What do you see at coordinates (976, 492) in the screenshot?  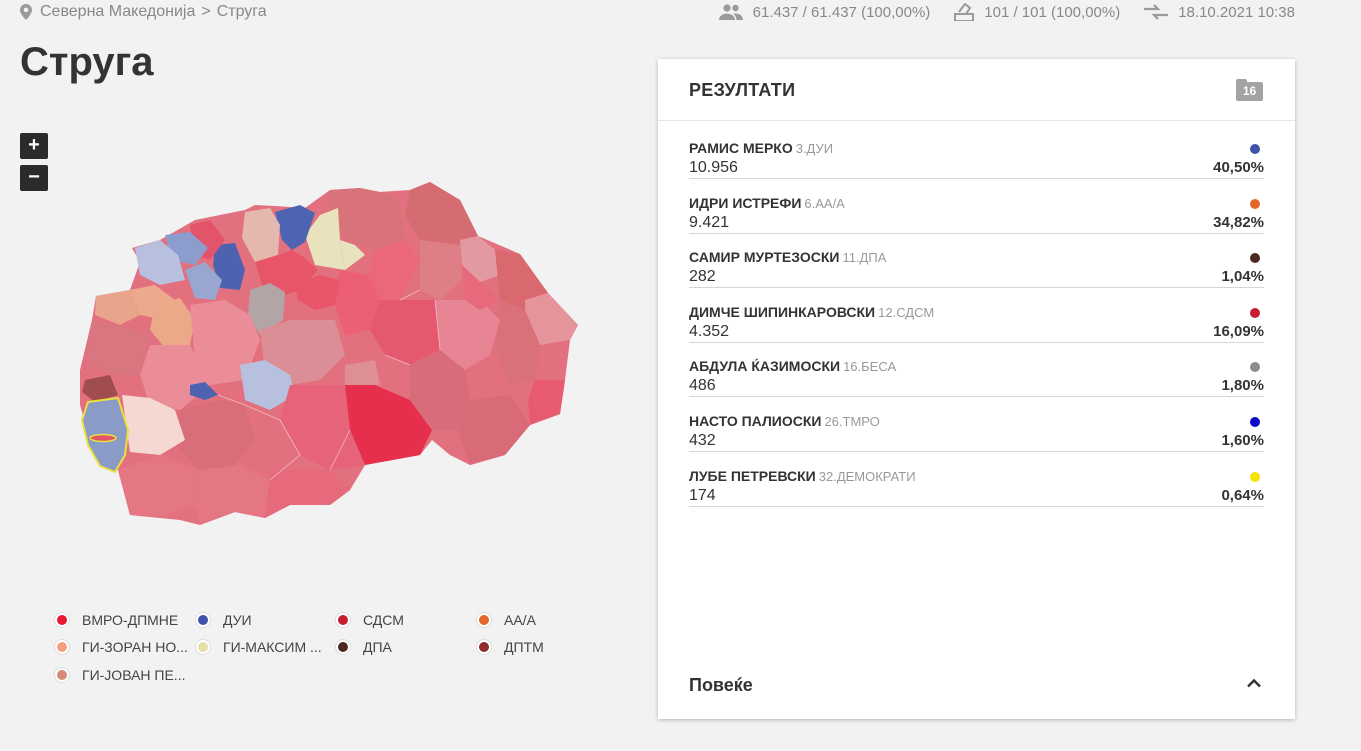 I see `result-row: ЛУБЕ ПЕТРЕВСКИ 32.ДЕМОКРАТИ 174 0,64%` at bounding box center [976, 492].